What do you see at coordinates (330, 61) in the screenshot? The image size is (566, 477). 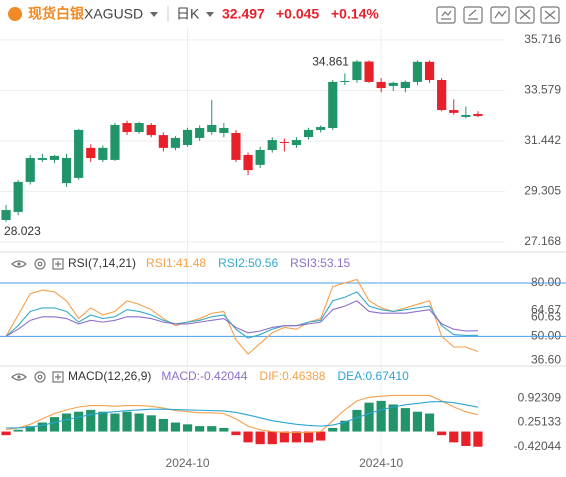 I see `high-label: 34.861` at bounding box center [330, 61].